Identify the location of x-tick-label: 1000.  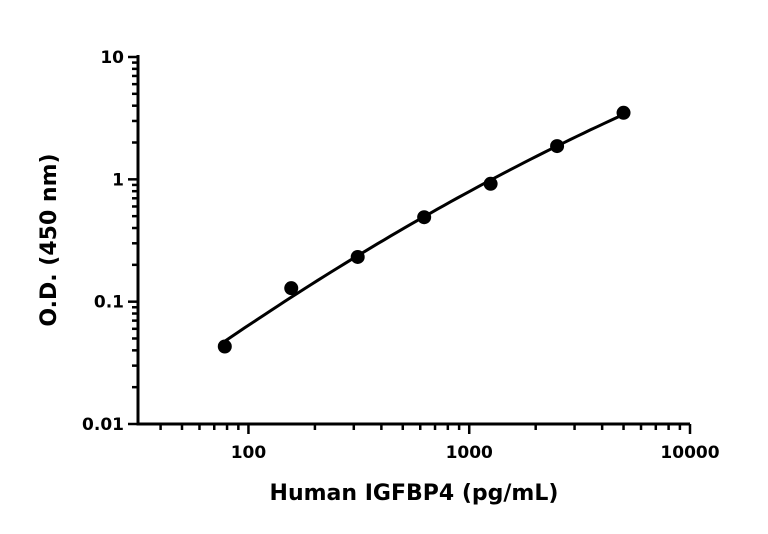
(469, 453).